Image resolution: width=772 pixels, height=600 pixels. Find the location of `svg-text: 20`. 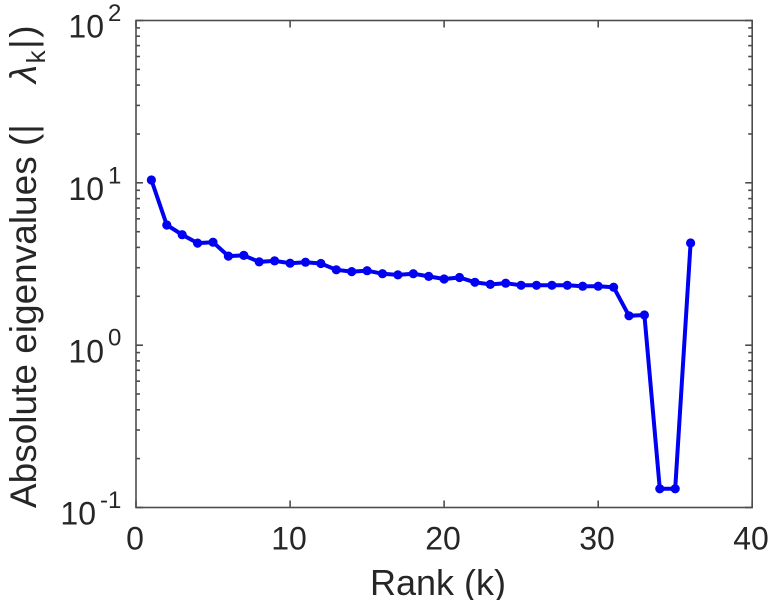

svg-text: 20 is located at coordinates (443, 539).